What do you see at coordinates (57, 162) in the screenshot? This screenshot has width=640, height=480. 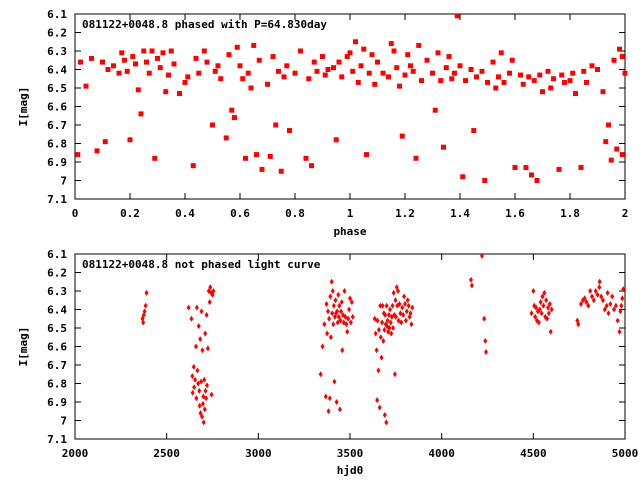 I see `y-tick-label: 6.9` at bounding box center [57, 162].